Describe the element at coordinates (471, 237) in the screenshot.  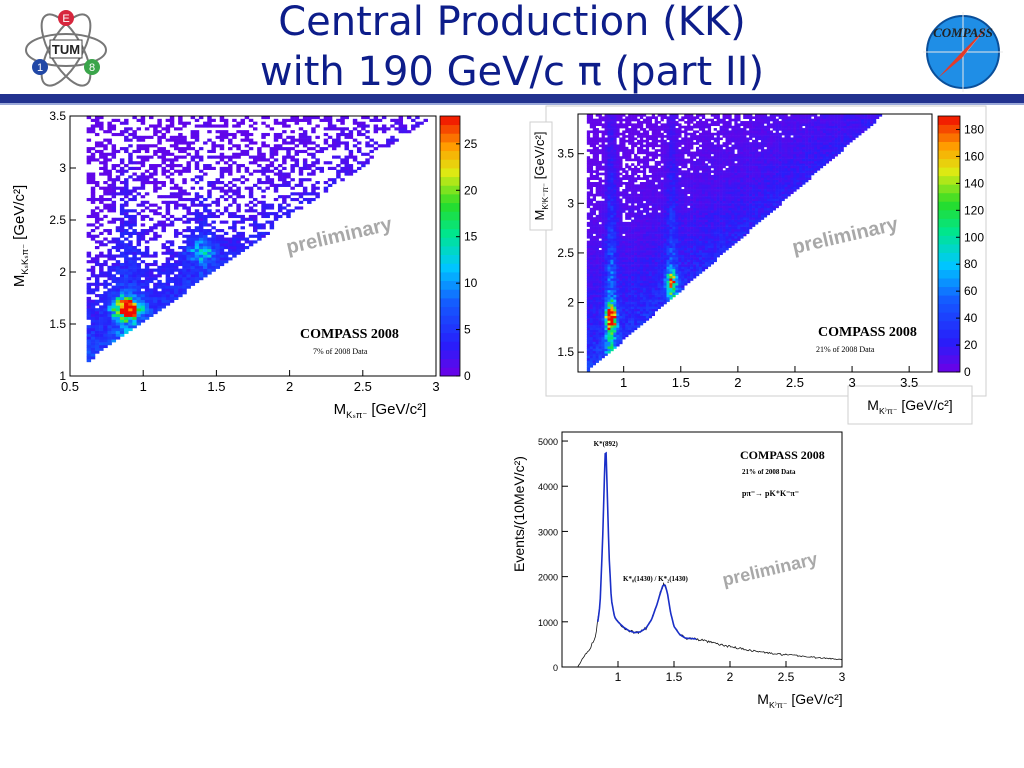
I see `colorbar-label: 15` at that location.